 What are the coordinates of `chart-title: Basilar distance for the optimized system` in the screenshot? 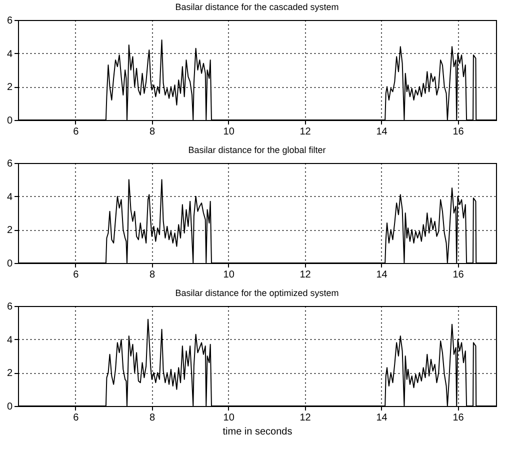 It's located at (257, 293).